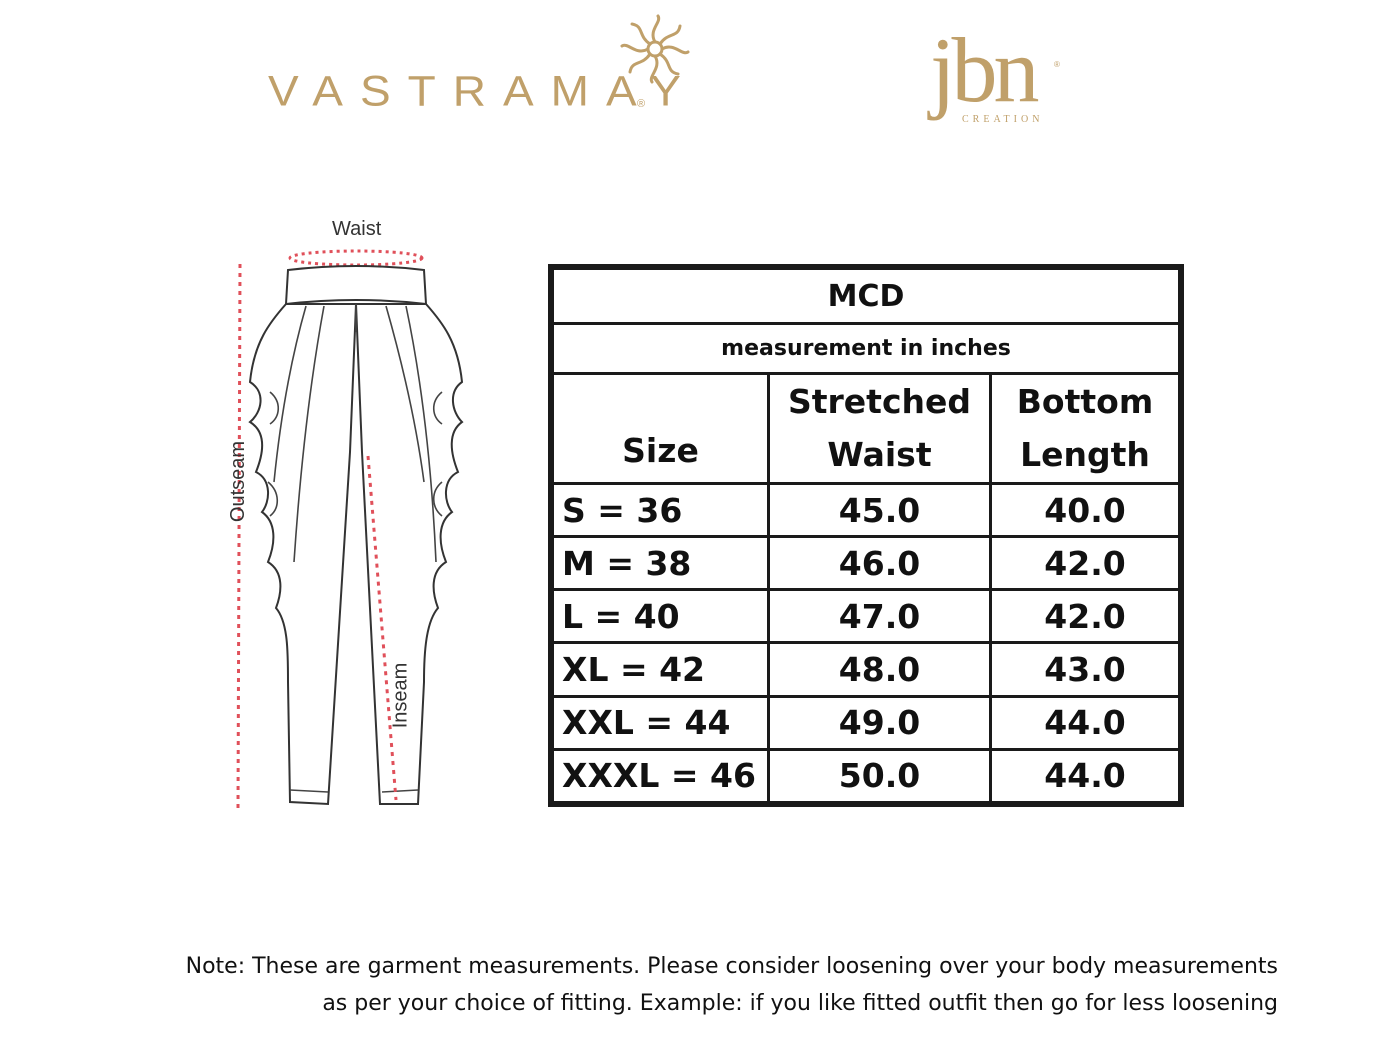 This screenshot has width=1400, height=1050. Describe the element at coordinates (1085, 401) in the screenshot. I see `header-bottom-length-line1: Bottom` at that location.